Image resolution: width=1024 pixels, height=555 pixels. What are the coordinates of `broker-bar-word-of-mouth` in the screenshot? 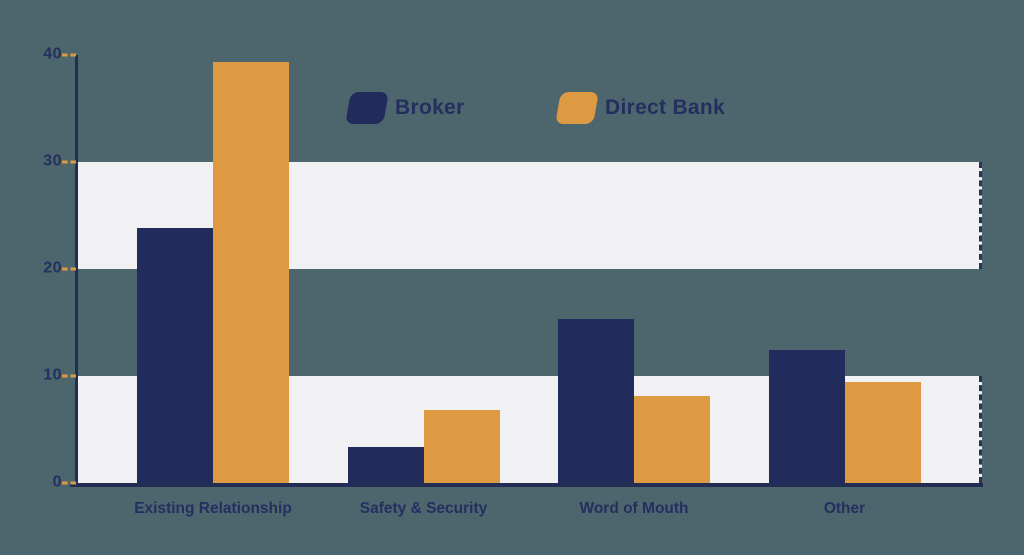 It's located at (596, 401).